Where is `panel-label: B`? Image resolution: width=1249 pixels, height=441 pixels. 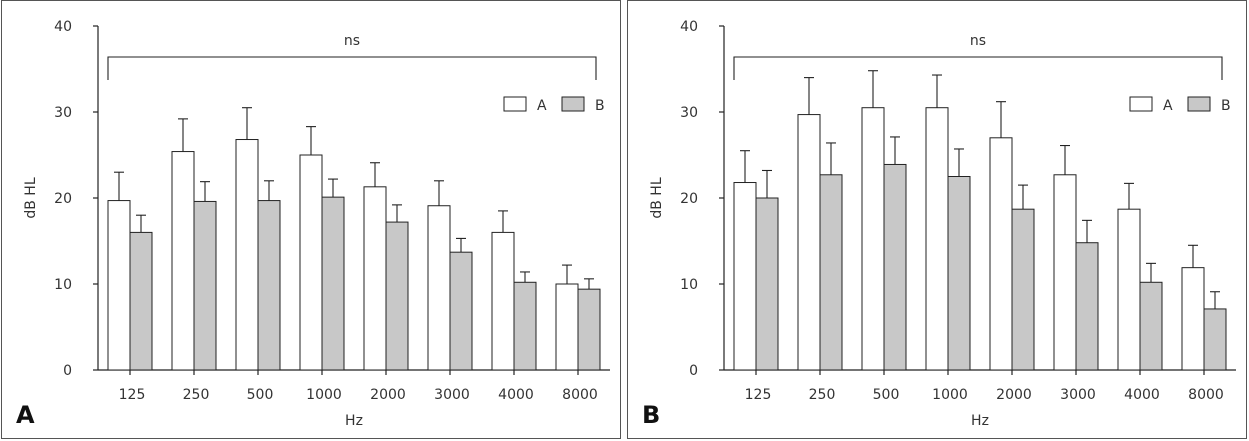
panel-label: B is located at coordinates (651, 415).